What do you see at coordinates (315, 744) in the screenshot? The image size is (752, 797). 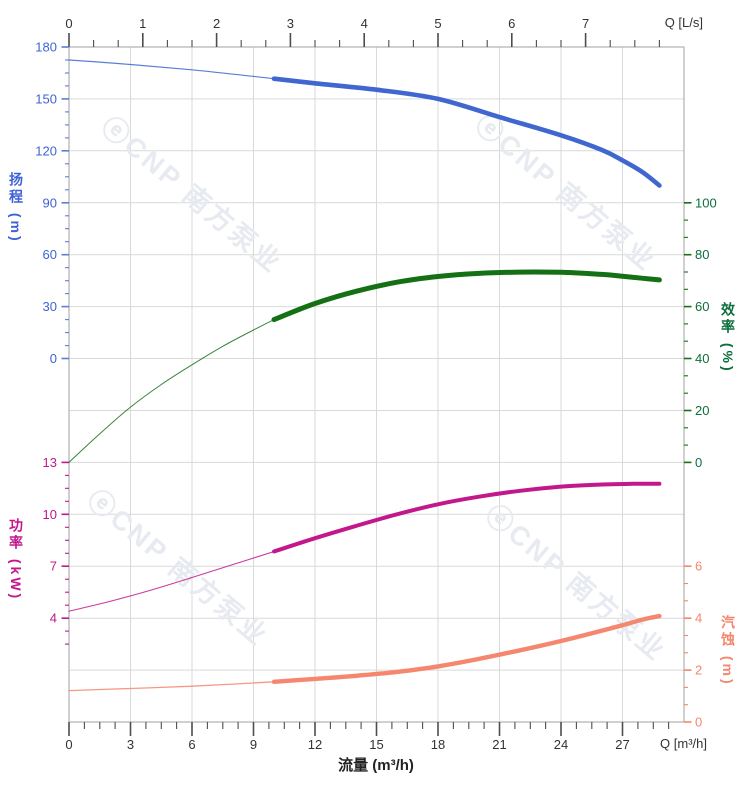 I see `svg-text: 12` at bounding box center [315, 744].